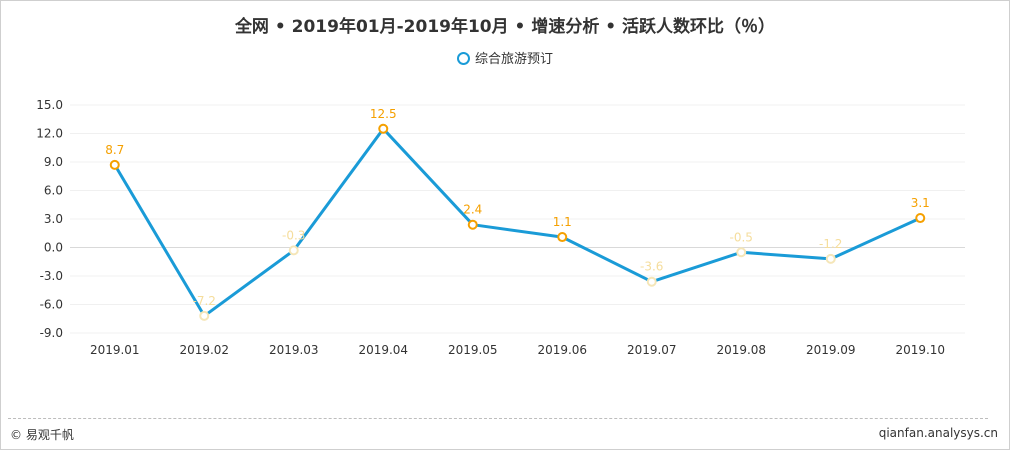 This screenshot has width=1010, height=450. Describe the element at coordinates (294, 350) in the screenshot. I see `x-tick-label: 2019.03` at that location.